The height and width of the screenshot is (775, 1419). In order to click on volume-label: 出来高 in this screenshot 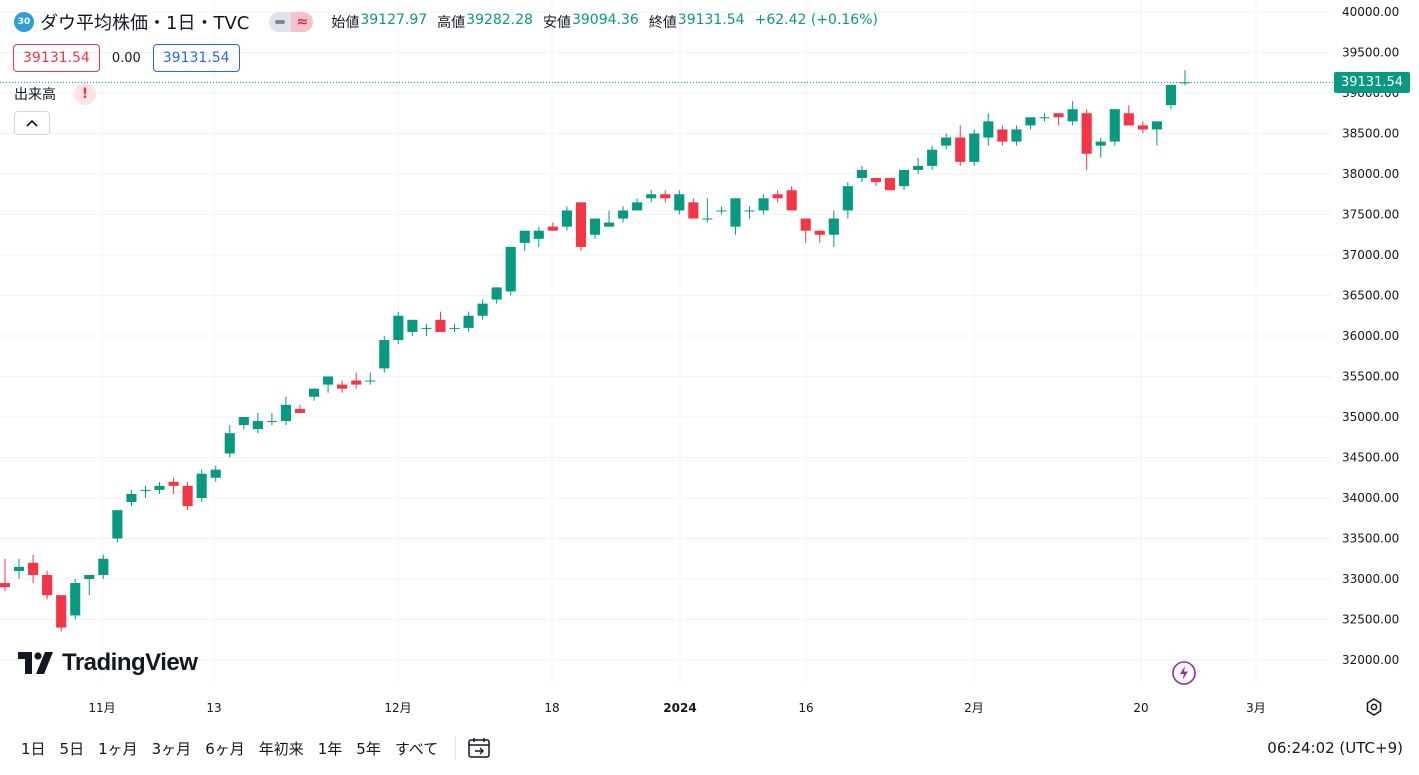, I will do `click(35, 95)`.